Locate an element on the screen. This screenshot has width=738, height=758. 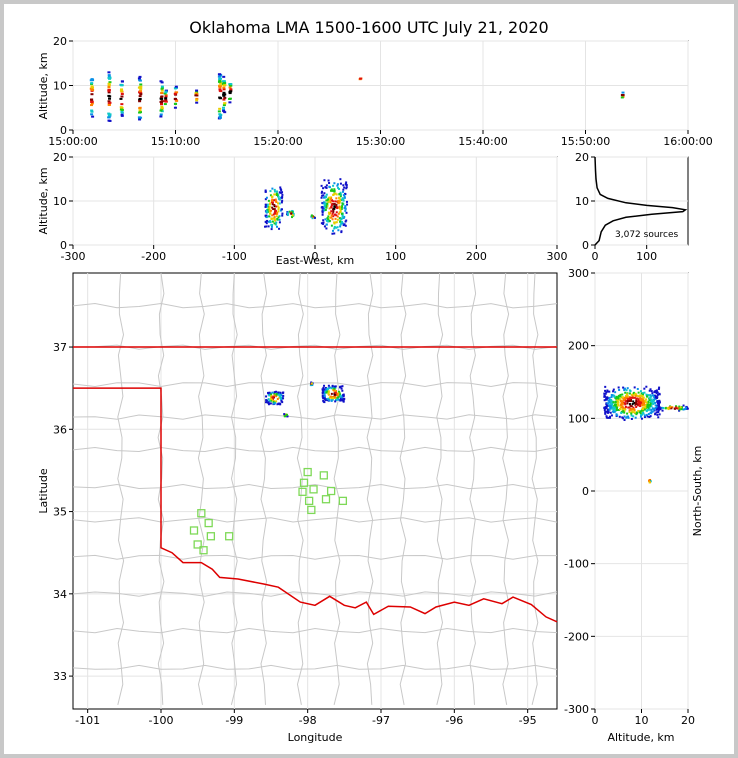
north-south-y-tick-label: 200 is located at coordinates (578, 346).